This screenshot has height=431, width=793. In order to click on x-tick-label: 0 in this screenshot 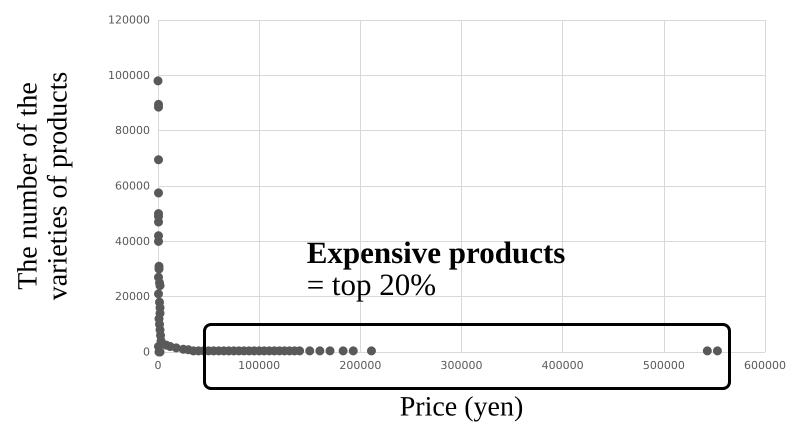, I will do `click(158, 365)`.